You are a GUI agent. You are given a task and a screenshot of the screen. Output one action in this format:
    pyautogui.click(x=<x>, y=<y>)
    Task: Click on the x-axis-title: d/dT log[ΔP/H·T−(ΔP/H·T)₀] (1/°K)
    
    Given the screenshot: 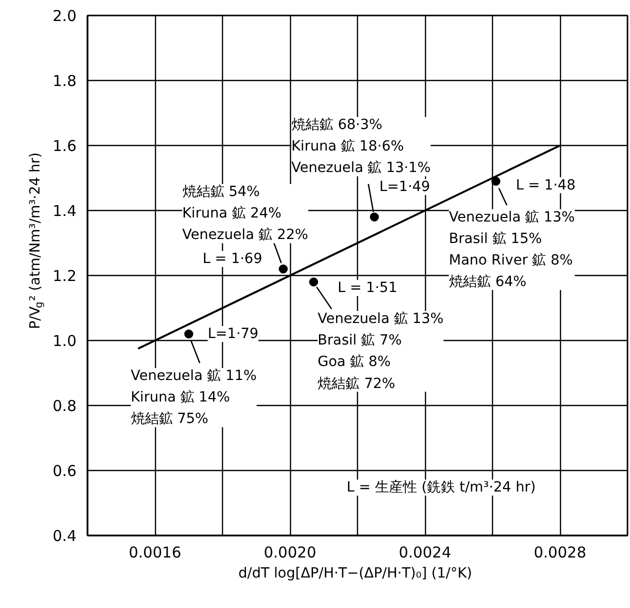 What is the action you would take?
    pyautogui.click(x=355, y=574)
    